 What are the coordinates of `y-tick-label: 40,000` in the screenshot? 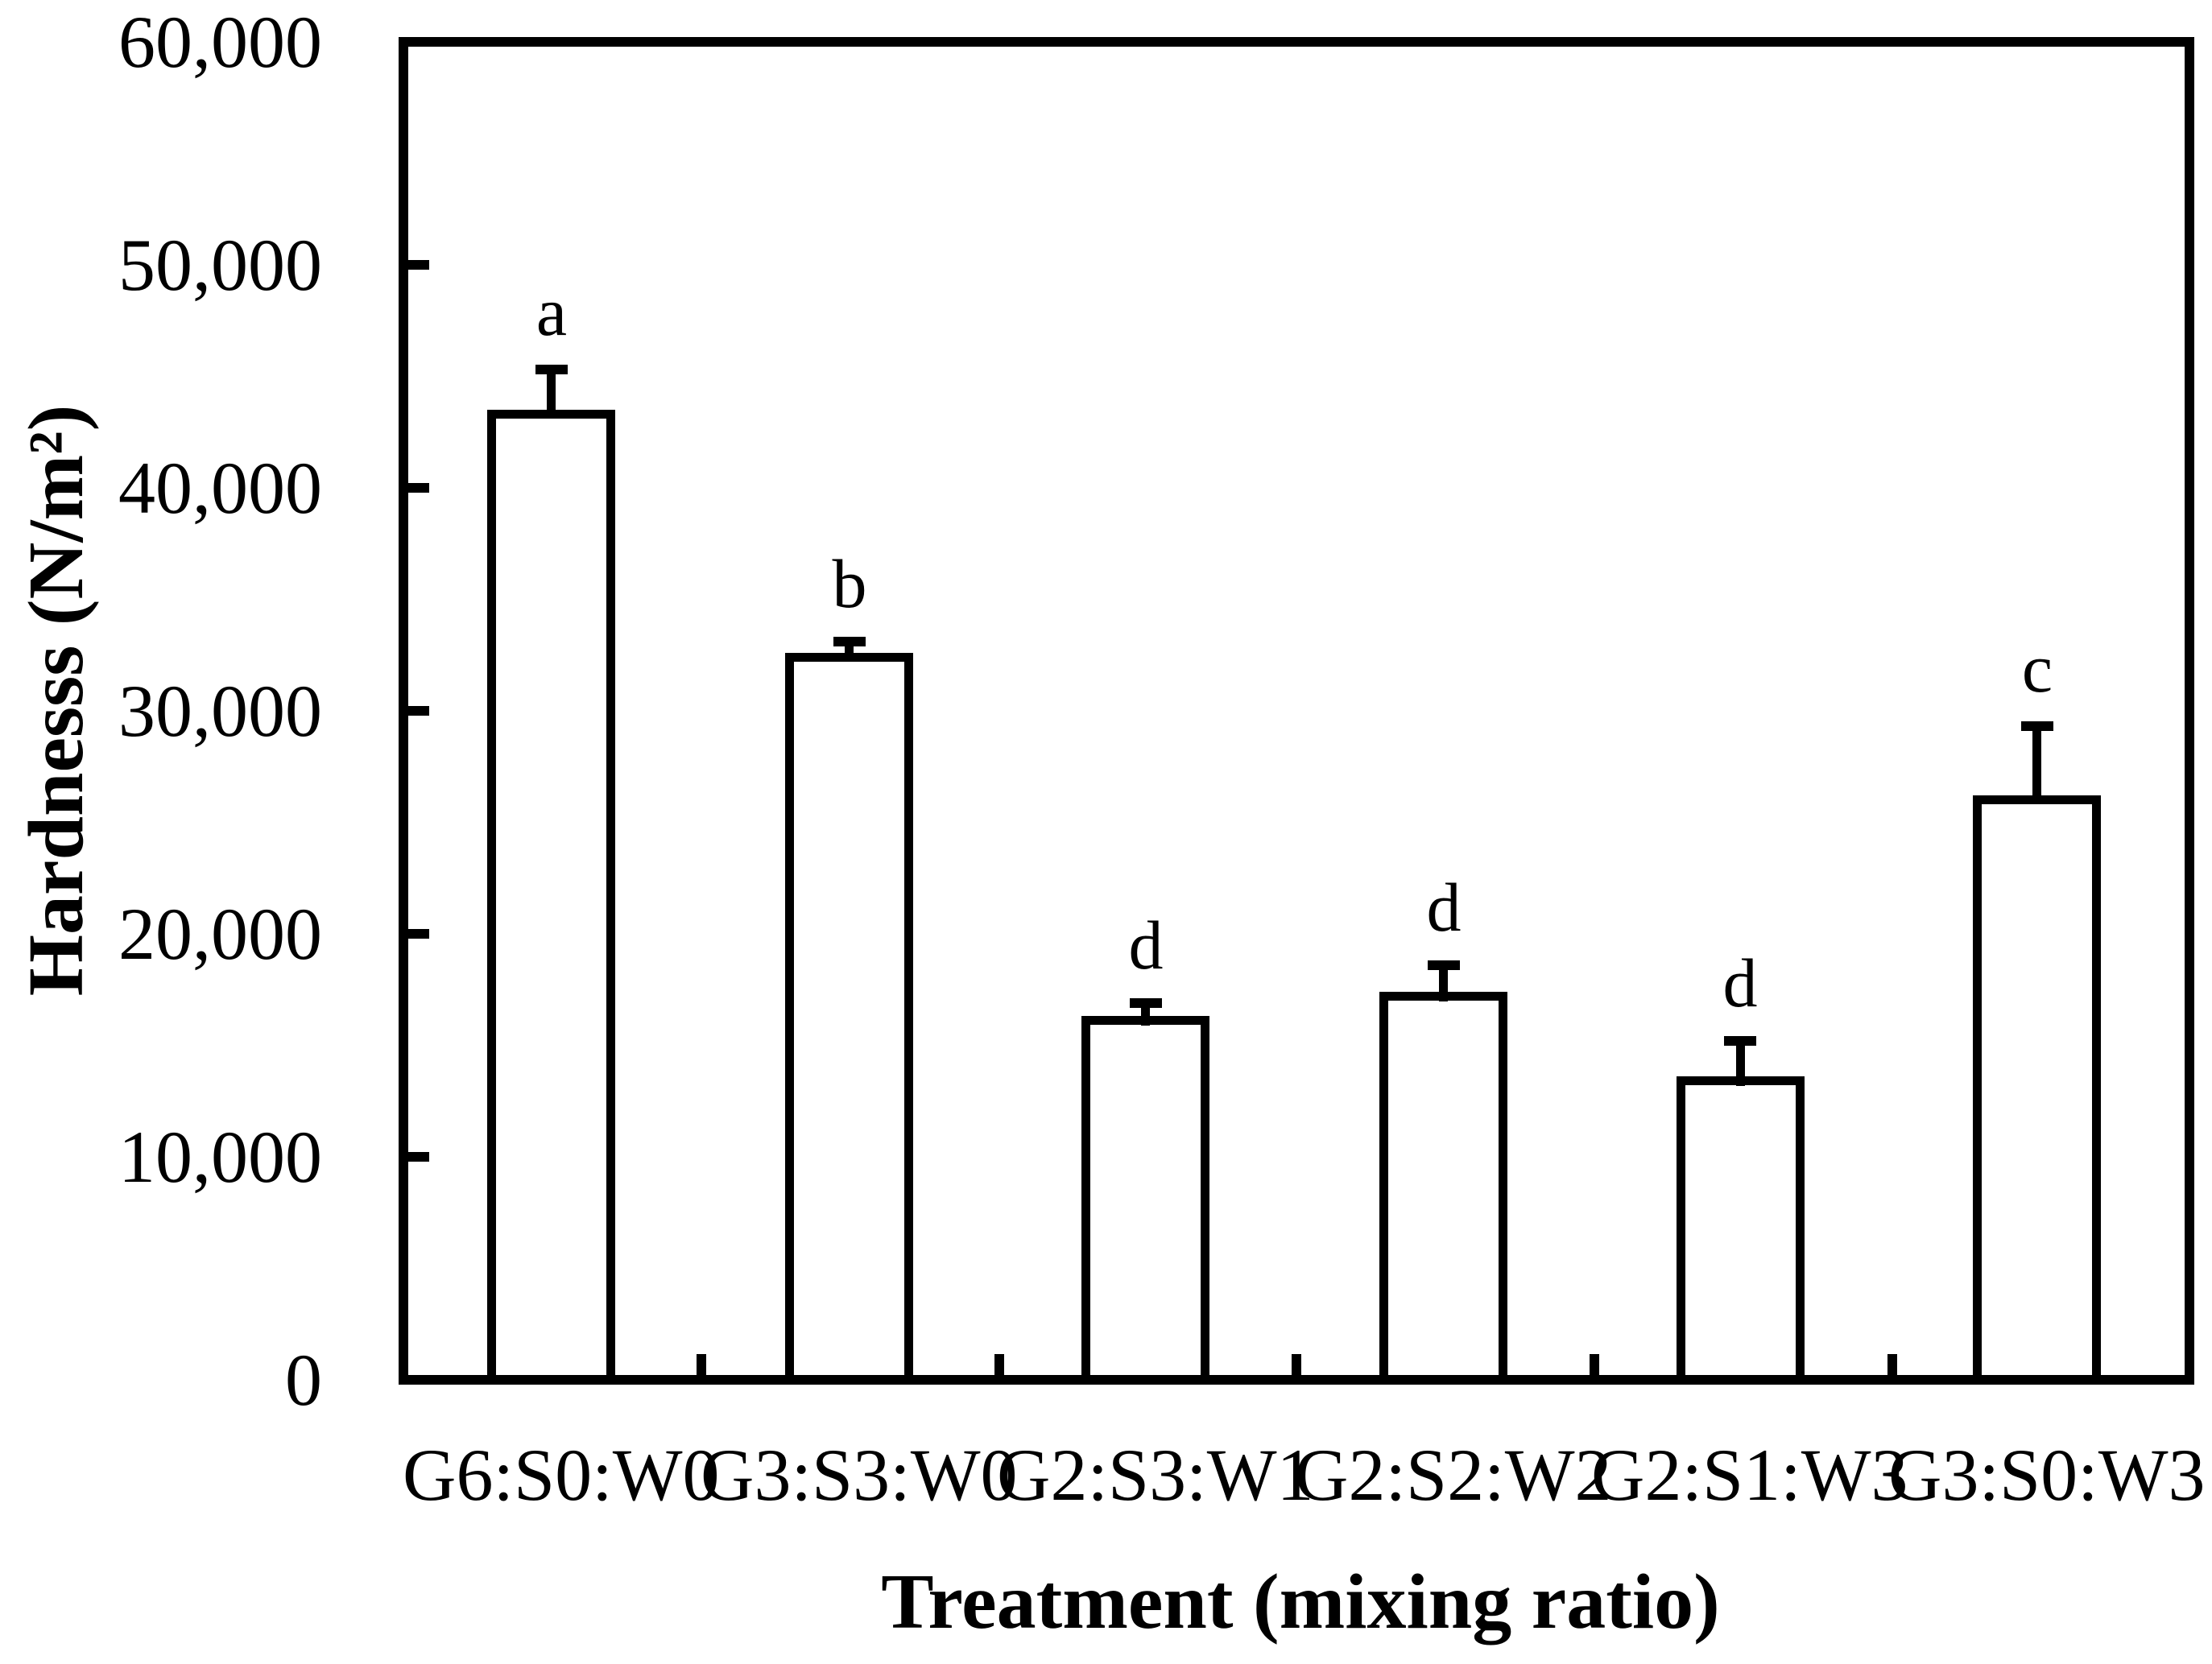 It's located at (220, 488).